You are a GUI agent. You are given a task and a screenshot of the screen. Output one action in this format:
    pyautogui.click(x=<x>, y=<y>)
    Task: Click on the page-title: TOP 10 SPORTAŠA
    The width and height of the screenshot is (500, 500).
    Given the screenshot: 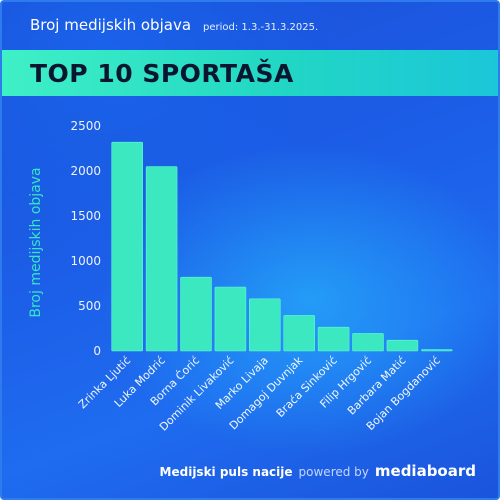 What is the action you would take?
    pyautogui.click(x=162, y=73)
    